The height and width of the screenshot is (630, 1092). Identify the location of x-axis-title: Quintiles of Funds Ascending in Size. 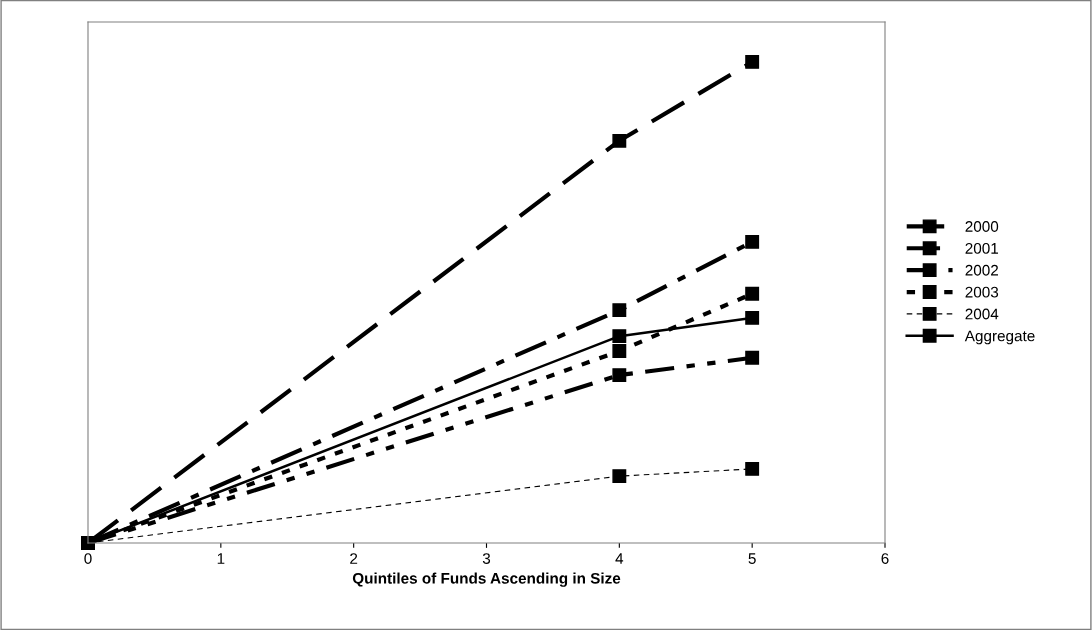
(486, 579).